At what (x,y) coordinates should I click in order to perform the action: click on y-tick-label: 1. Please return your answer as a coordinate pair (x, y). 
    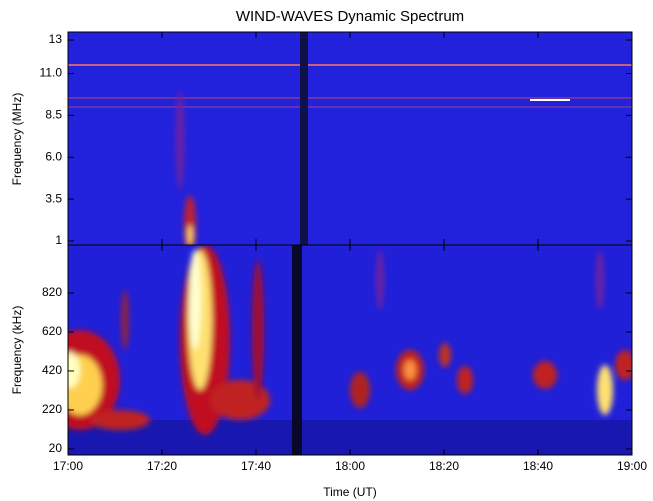
    Looking at the image, I should click on (58, 240).